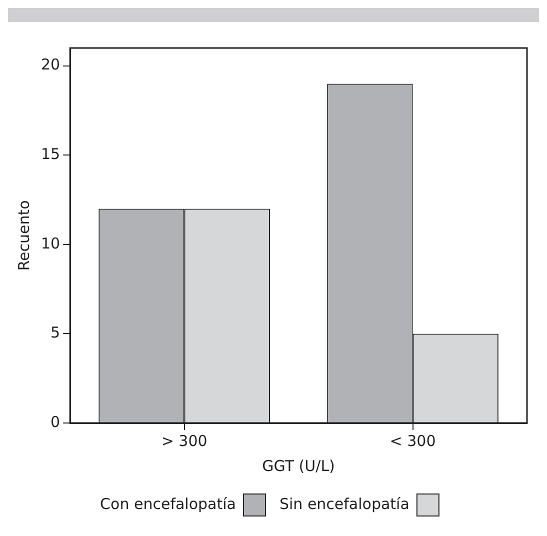 The image size is (547, 536). What do you see at coordinates (184, 441) in the screenshot?
I see `x-tick-label: > 300` at bounding box center [184, 441].